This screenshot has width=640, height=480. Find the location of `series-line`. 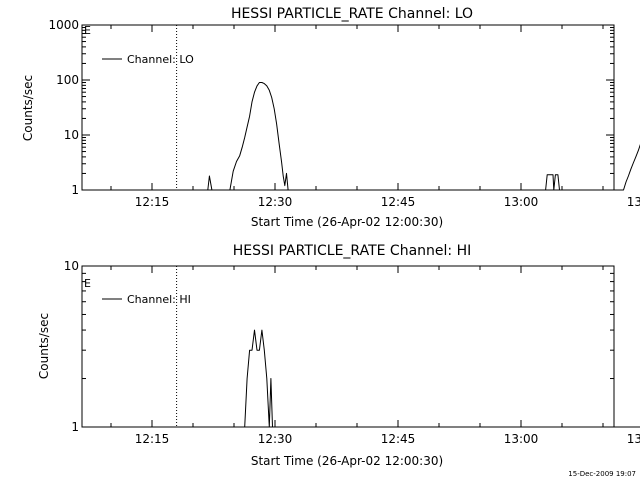

series-line is located at coordinates (442, 378).